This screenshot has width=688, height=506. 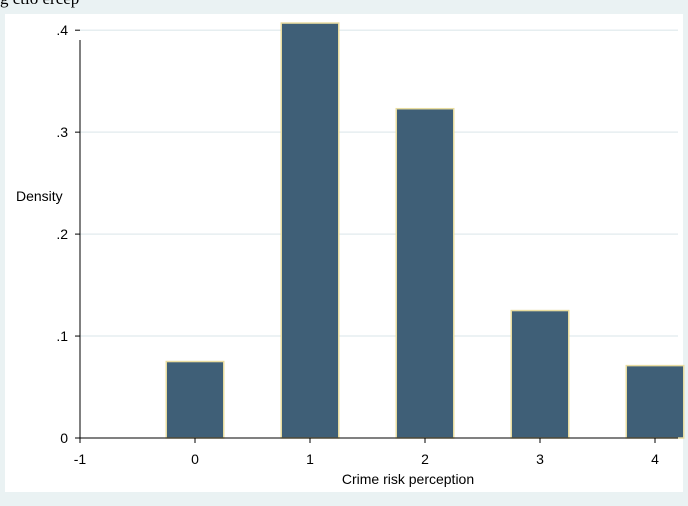 I want to click on y-tick-label-3: .3, so click(x=62, y=132).